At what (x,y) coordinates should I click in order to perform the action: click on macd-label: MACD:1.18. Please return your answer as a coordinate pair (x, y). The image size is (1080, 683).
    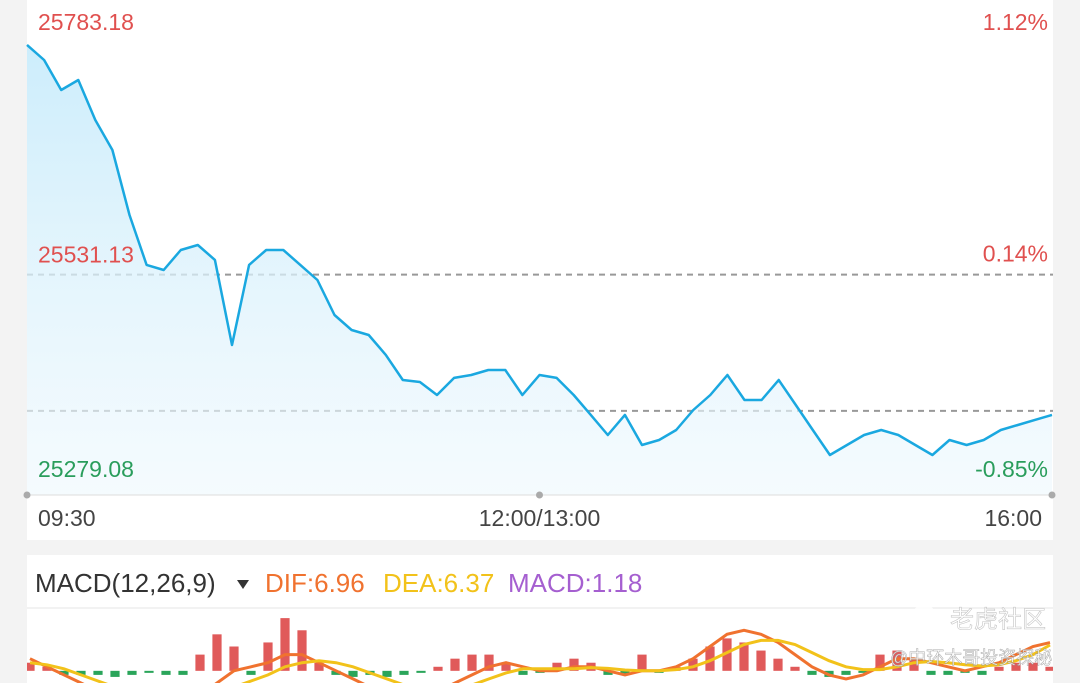
    Looking at the image, I should click on (575, 583).